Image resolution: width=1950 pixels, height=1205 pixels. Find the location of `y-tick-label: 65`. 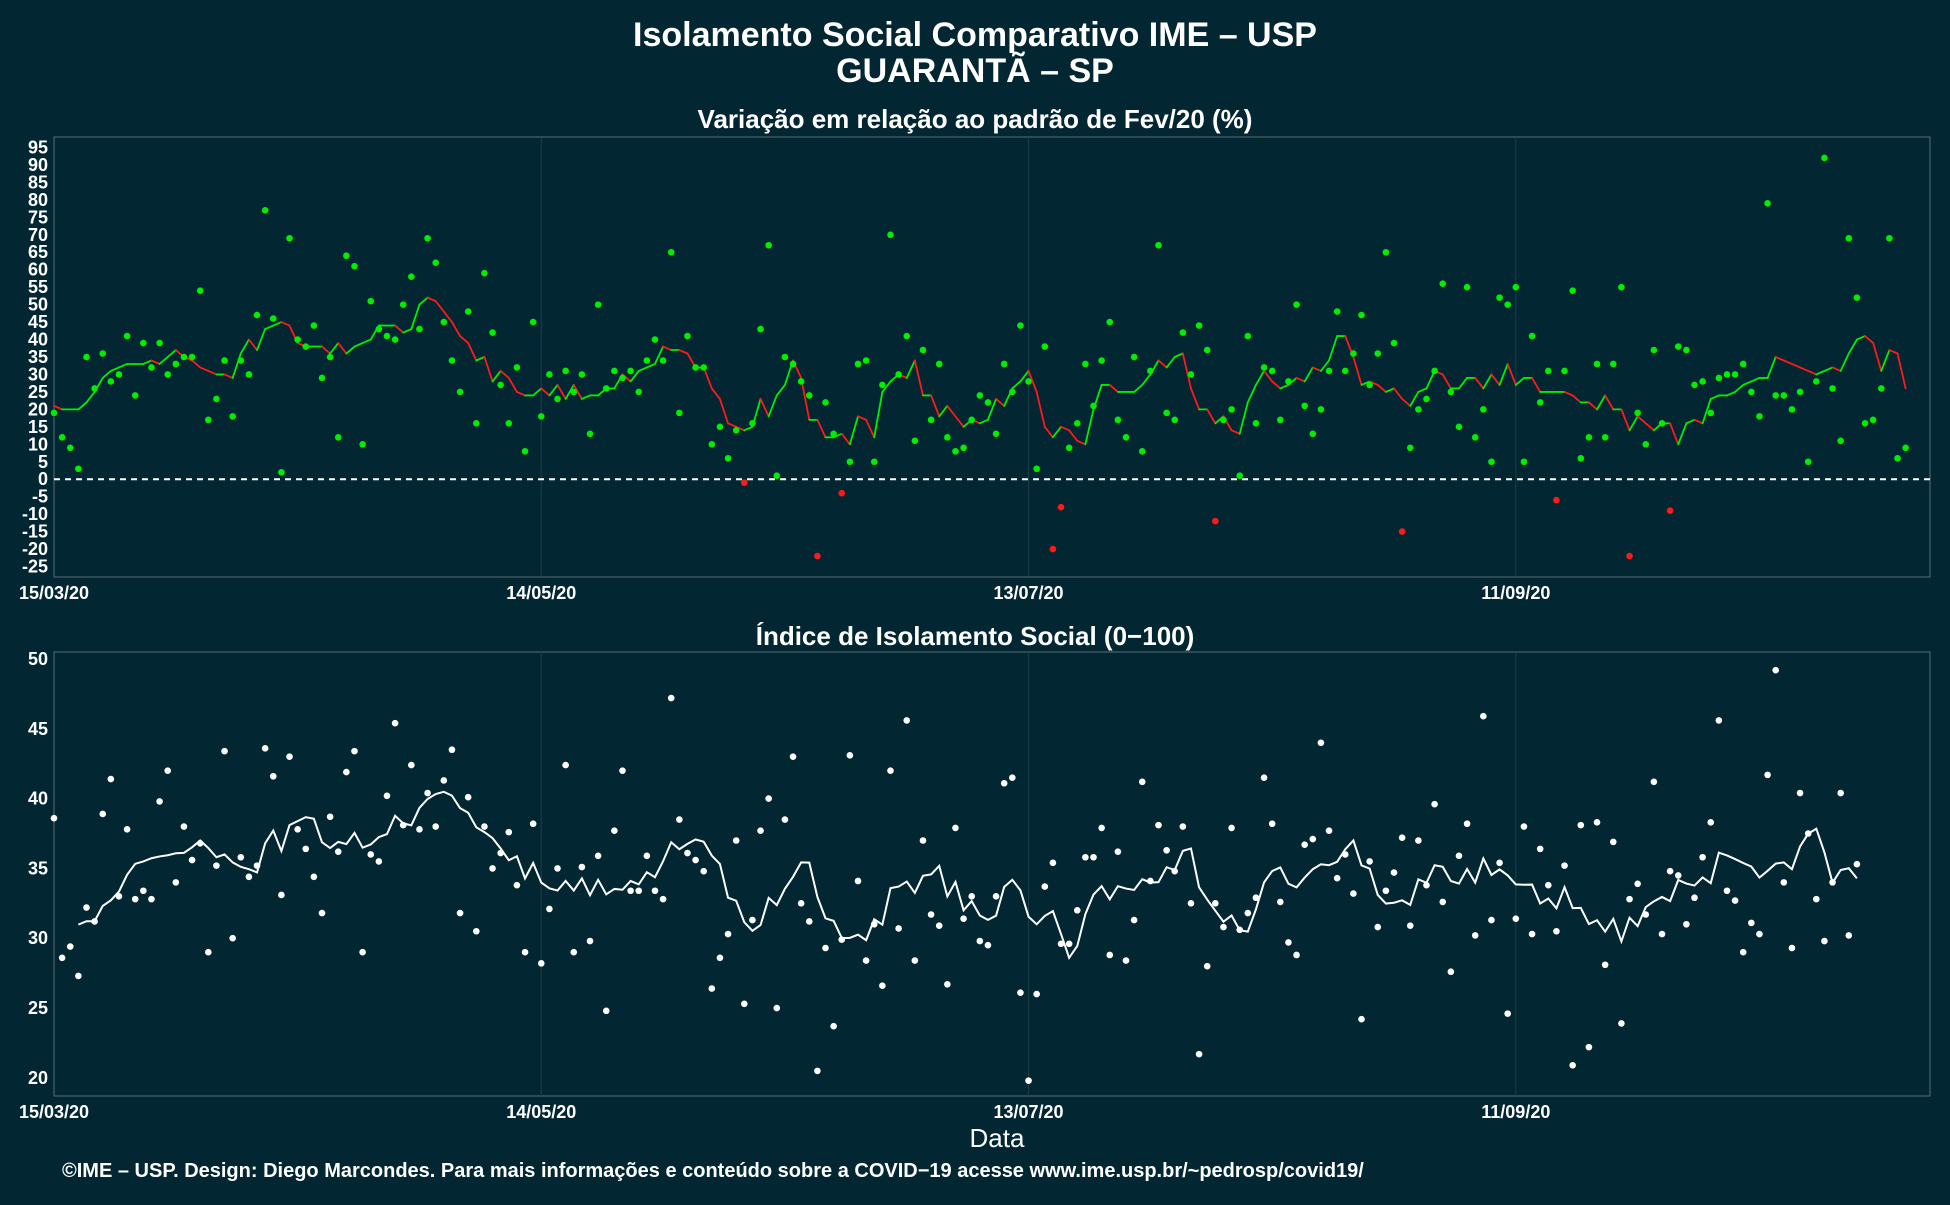

y-tick-label: 65 is located at coordinates (38, 252).